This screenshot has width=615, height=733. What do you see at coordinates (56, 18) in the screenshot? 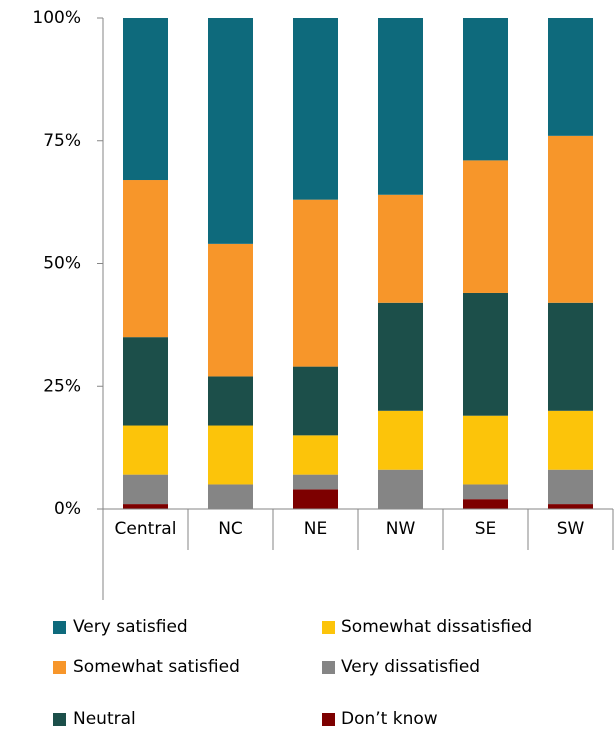
I see `y-tick-label: 100%` at bounding box center [56, 18].